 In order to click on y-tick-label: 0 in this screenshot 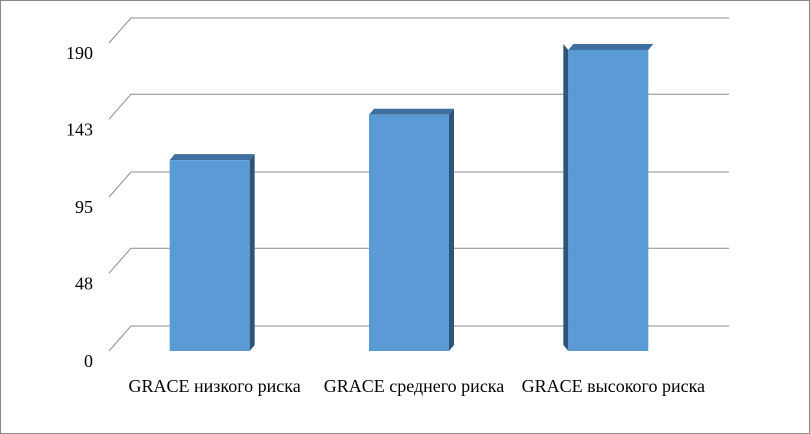, I will do `click(88, 361)`.